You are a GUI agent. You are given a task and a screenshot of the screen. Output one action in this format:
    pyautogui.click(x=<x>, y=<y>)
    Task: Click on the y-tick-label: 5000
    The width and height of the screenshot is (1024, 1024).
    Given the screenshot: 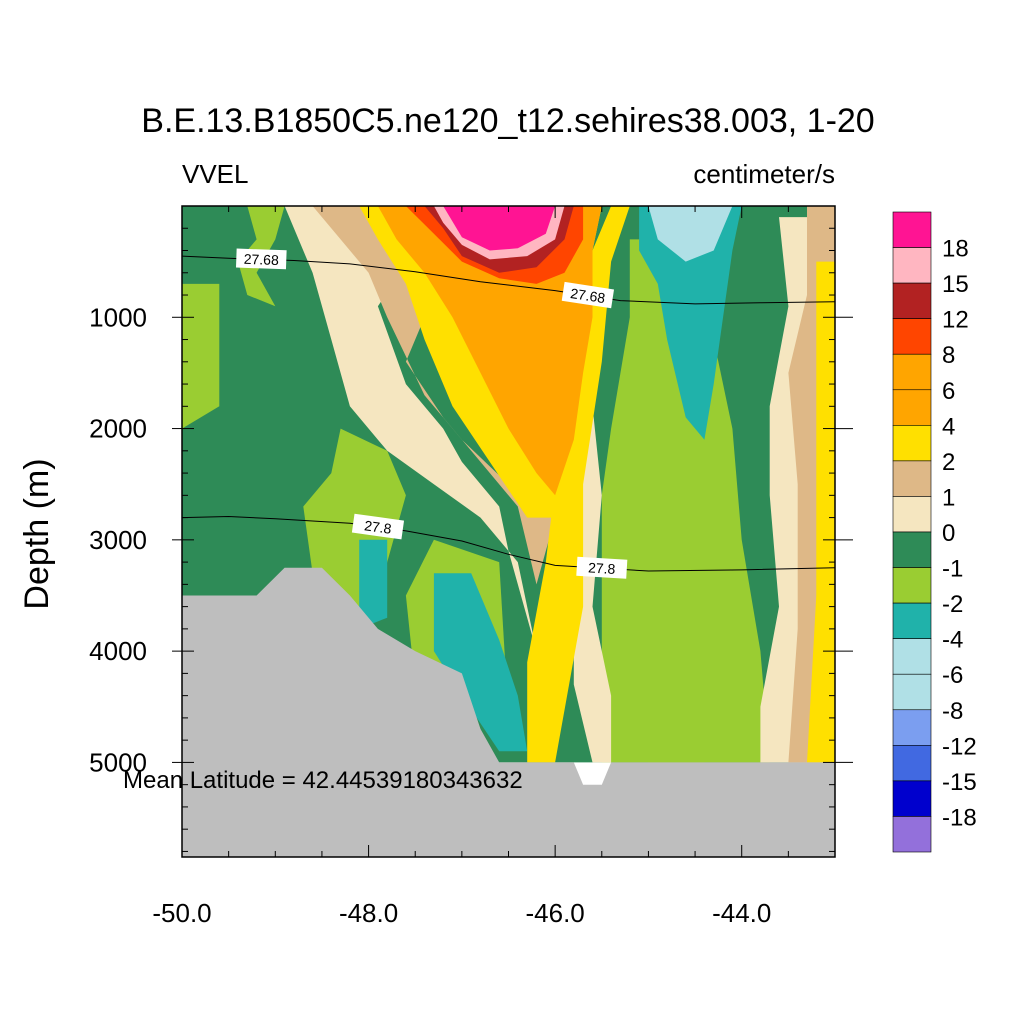 What is the action you would take?
    pyautogui.click(x=118, y=762)
    